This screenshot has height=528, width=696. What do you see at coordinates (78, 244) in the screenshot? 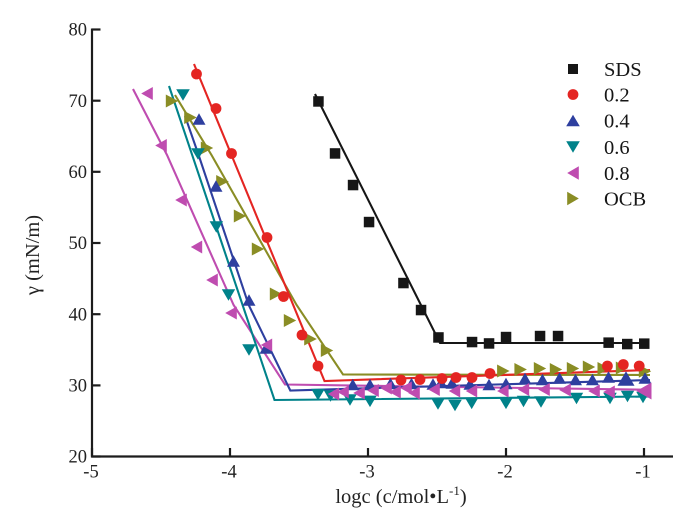
I see `svg-text: 50` at bounding box center [78, 244].